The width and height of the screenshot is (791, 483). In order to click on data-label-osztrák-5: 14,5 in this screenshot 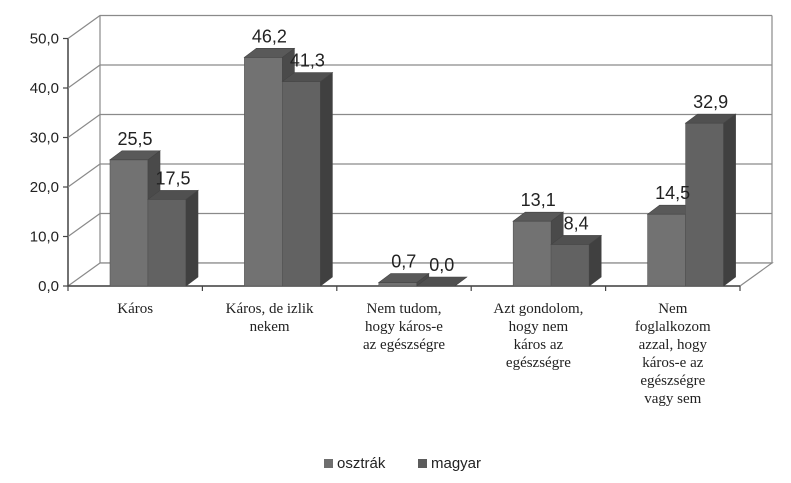, I will do `click(672, 193)`.